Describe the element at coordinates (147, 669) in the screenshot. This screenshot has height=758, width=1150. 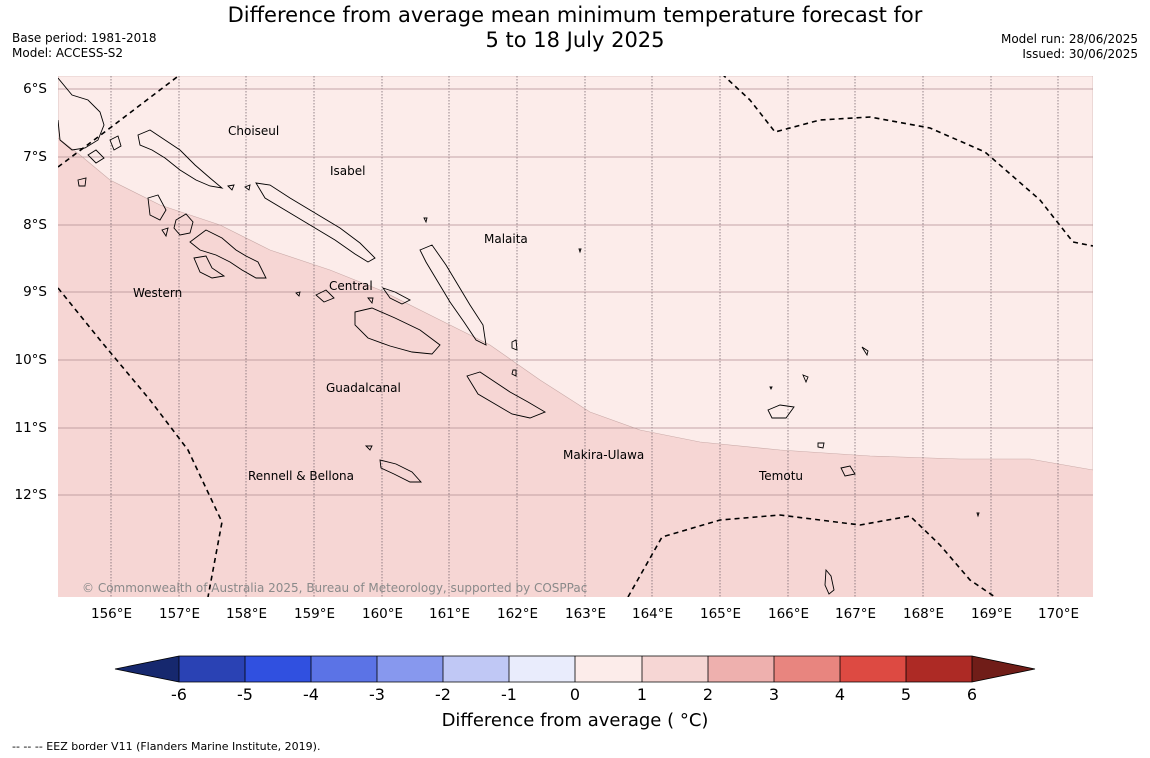
I see `colorbar-extend-low` at that location.